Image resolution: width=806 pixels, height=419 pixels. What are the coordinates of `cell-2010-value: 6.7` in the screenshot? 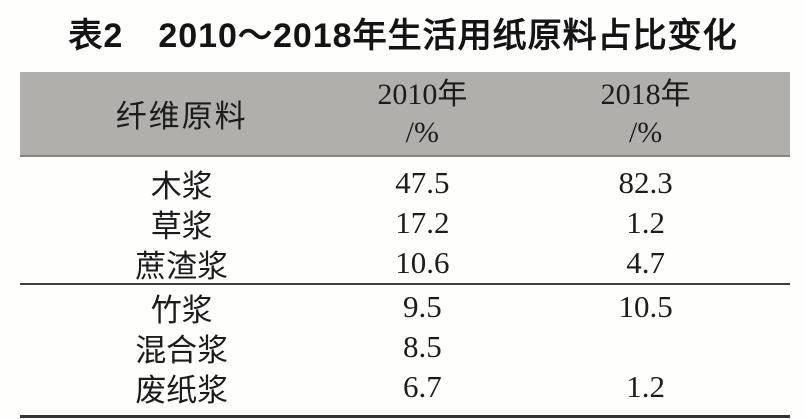 It's located at (422, 386).